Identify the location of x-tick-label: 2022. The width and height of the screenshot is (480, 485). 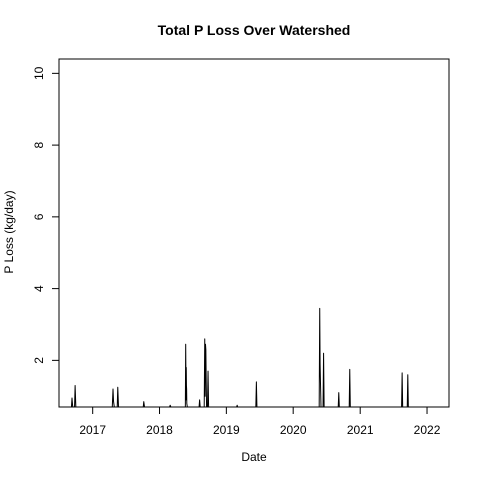
(427, 430).